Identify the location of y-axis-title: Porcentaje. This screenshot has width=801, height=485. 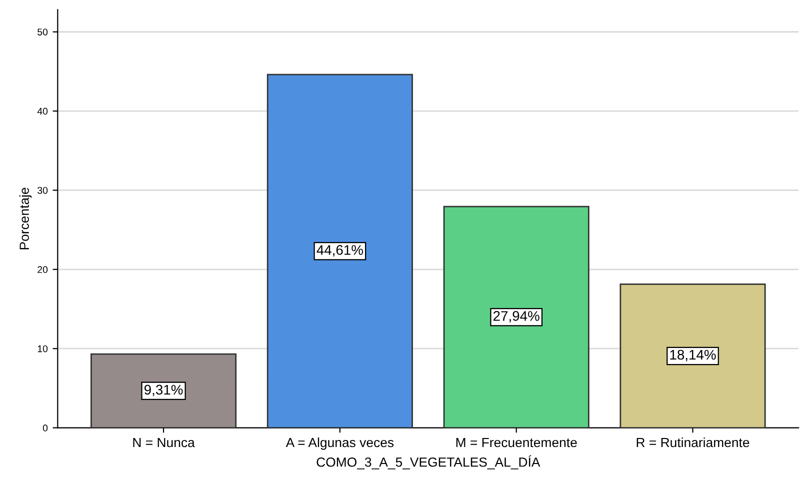
(25, 219).